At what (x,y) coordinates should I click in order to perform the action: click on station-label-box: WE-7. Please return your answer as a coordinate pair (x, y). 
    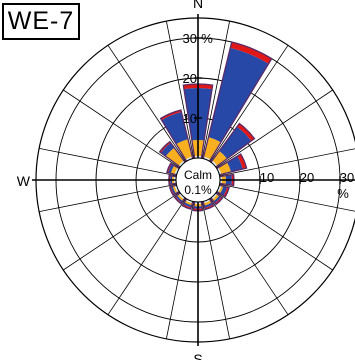
    Looking at the image, I should click on (41, 21).